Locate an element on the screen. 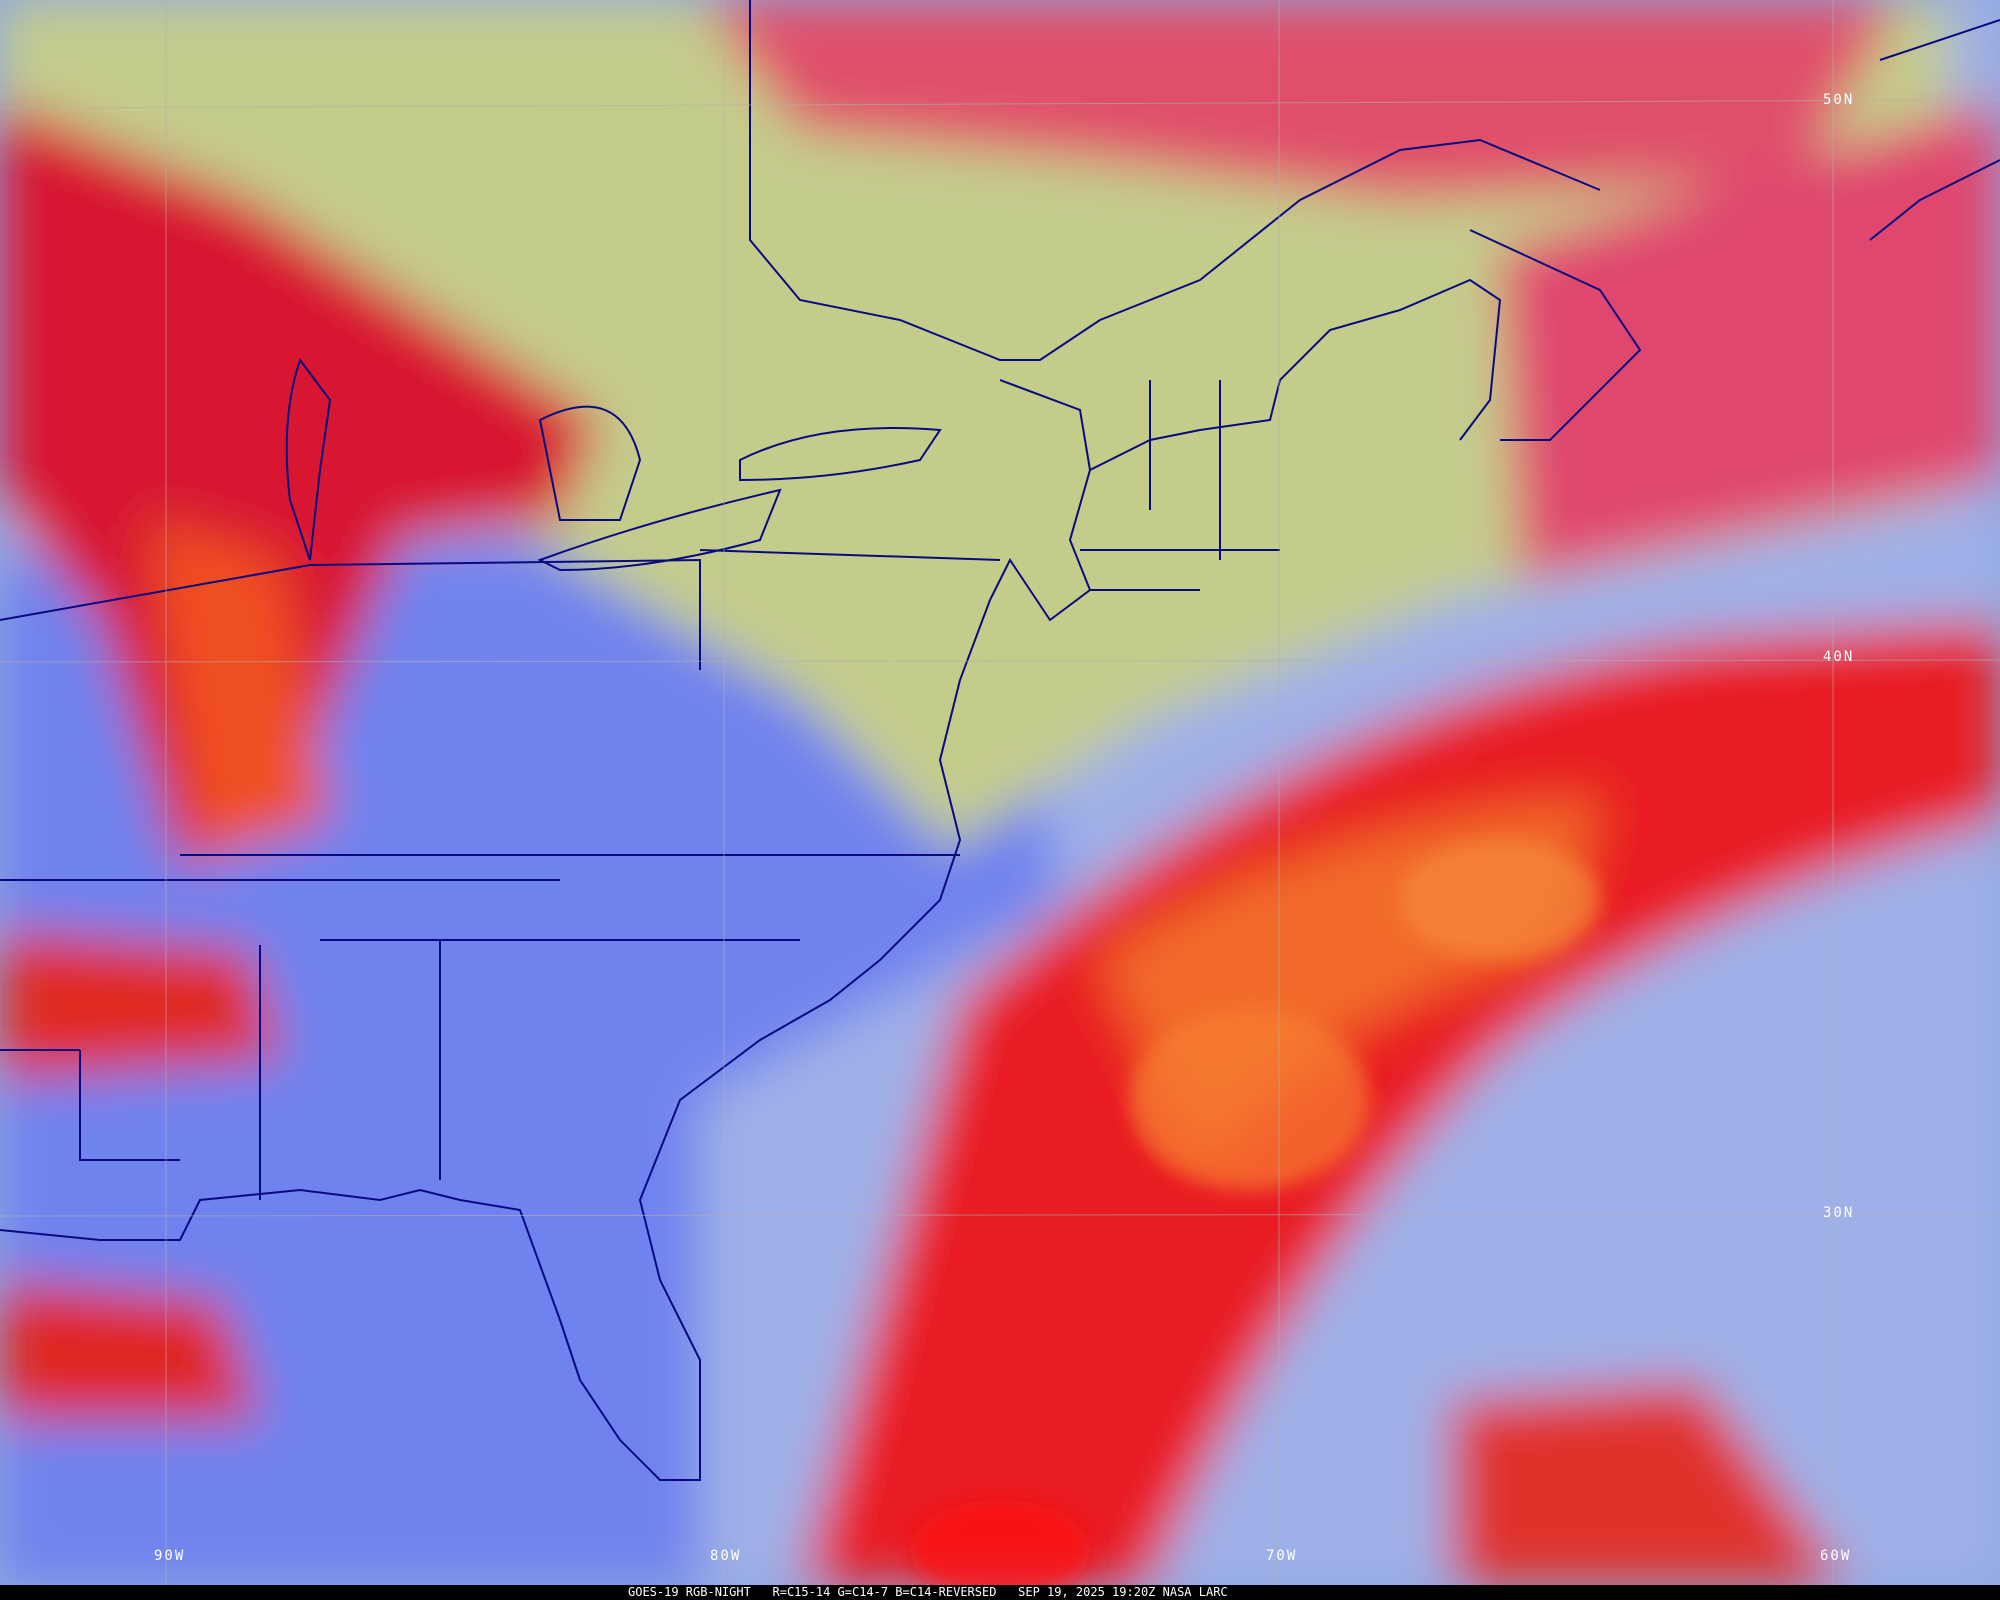 The width and height of the screenshot is (2000, 1600). lon-label-80w: 80W is located at coordinates (726, 1556).